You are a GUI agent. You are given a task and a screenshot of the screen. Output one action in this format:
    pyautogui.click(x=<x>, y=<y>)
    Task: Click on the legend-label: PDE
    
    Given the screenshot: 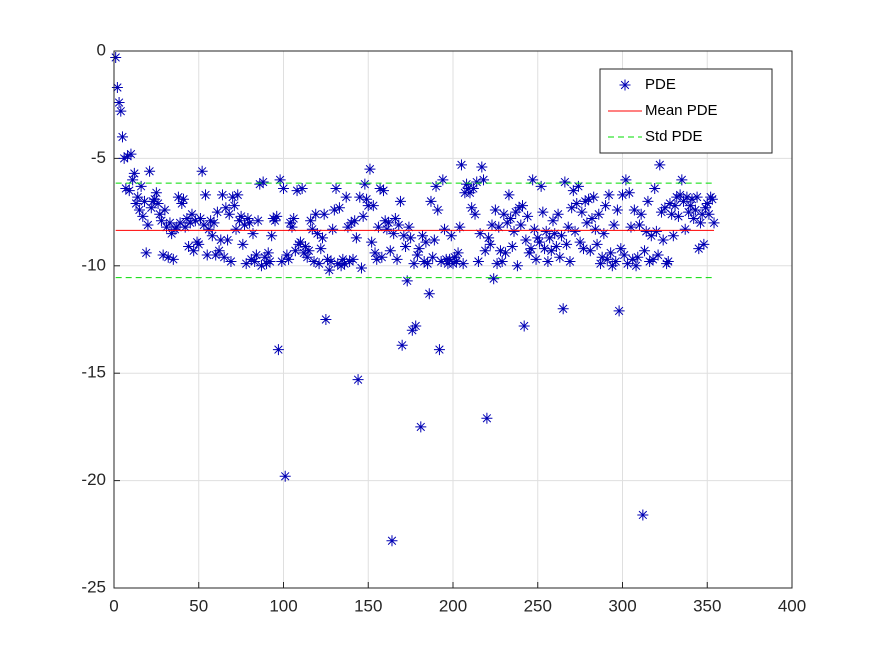 What is the action you would take?
    pyautogui.click(x=660, y=84)
    